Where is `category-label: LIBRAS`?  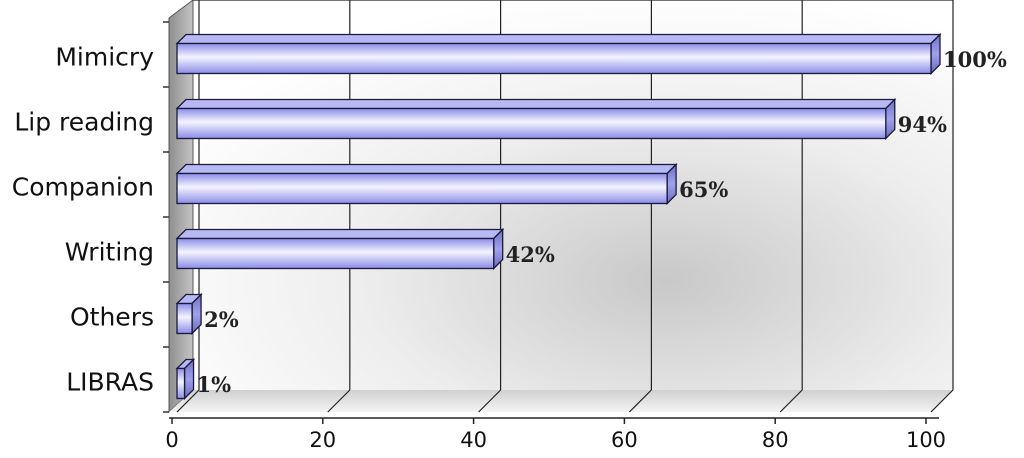
category-label: LIBRAS is located at coordinates (110, 382).